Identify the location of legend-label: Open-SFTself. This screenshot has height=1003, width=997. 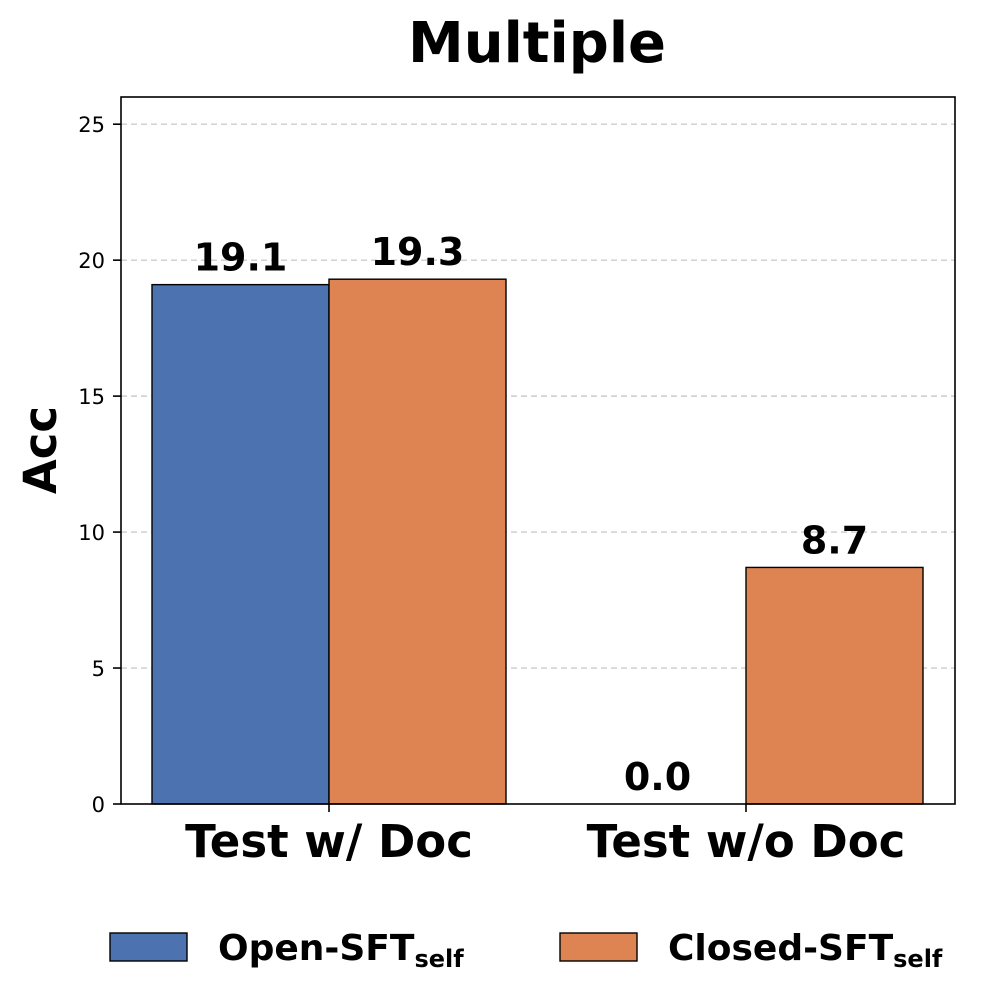
(341, 950).